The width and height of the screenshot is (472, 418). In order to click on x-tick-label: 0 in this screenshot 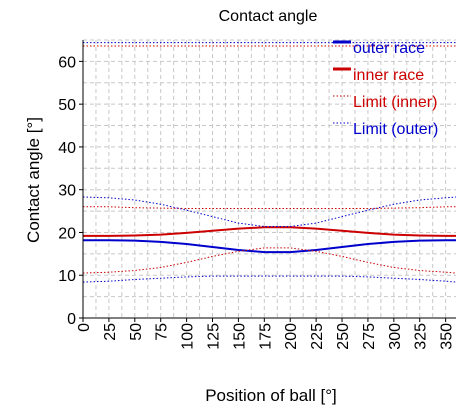, I will do `click(84, 327)`.